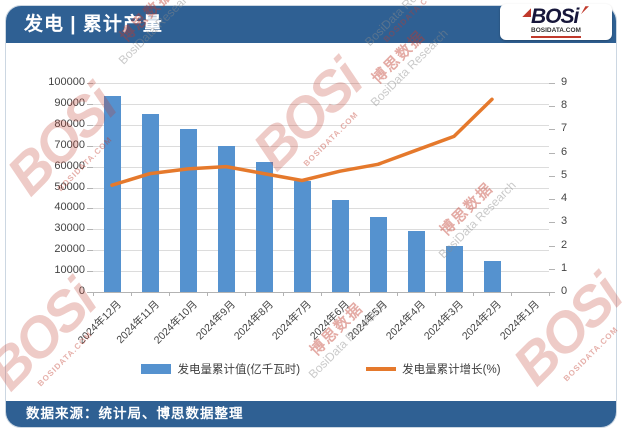  What do you see at coordinates (69, 207) in the screenshot?
I see `left-axis-tick-label: 40000` at bounding box center [69, 207].